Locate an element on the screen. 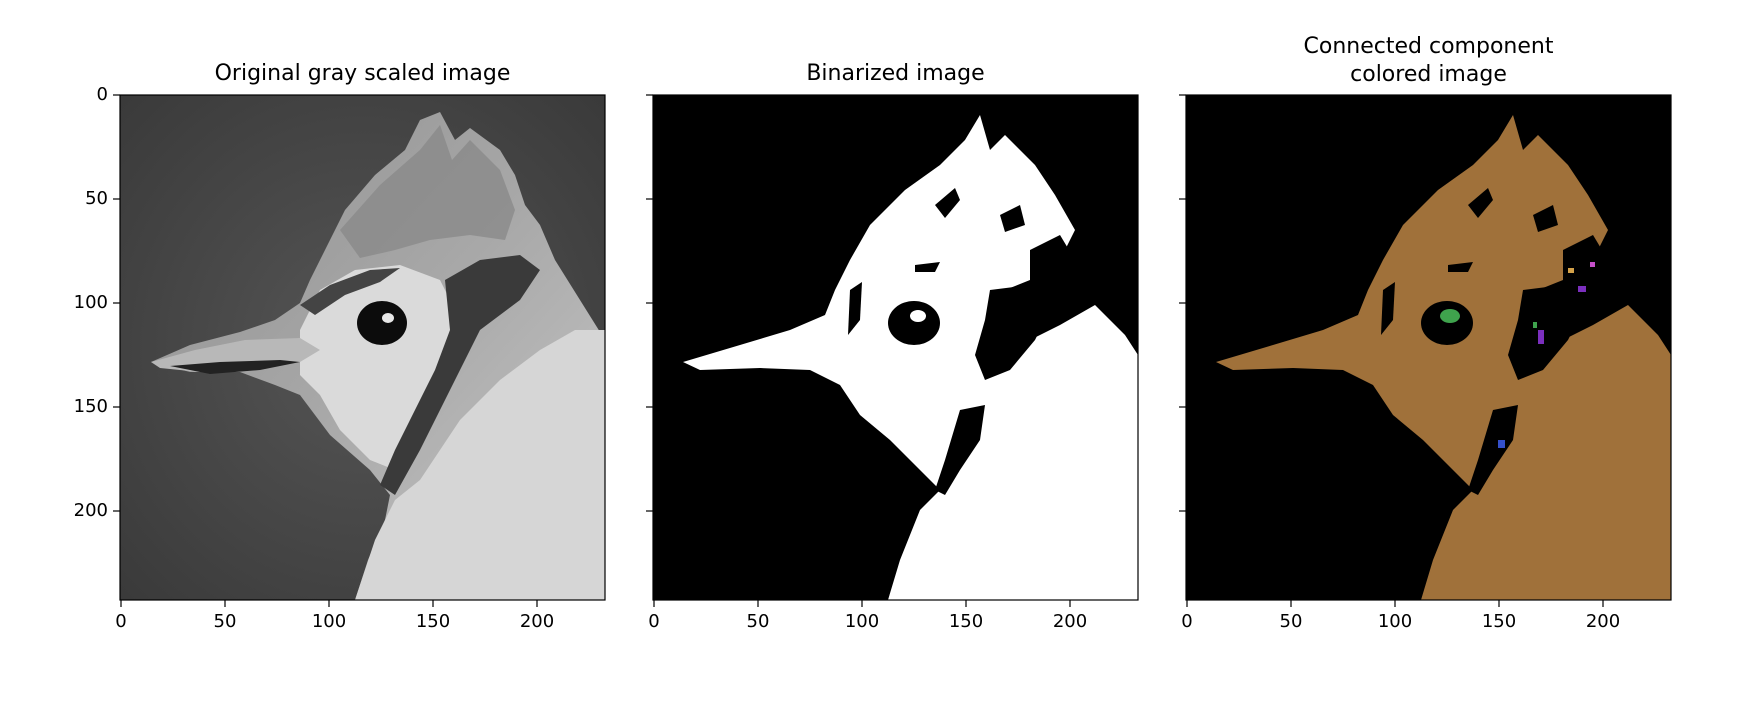  y-tick-label: 0 is located at coordinates (102, 94).